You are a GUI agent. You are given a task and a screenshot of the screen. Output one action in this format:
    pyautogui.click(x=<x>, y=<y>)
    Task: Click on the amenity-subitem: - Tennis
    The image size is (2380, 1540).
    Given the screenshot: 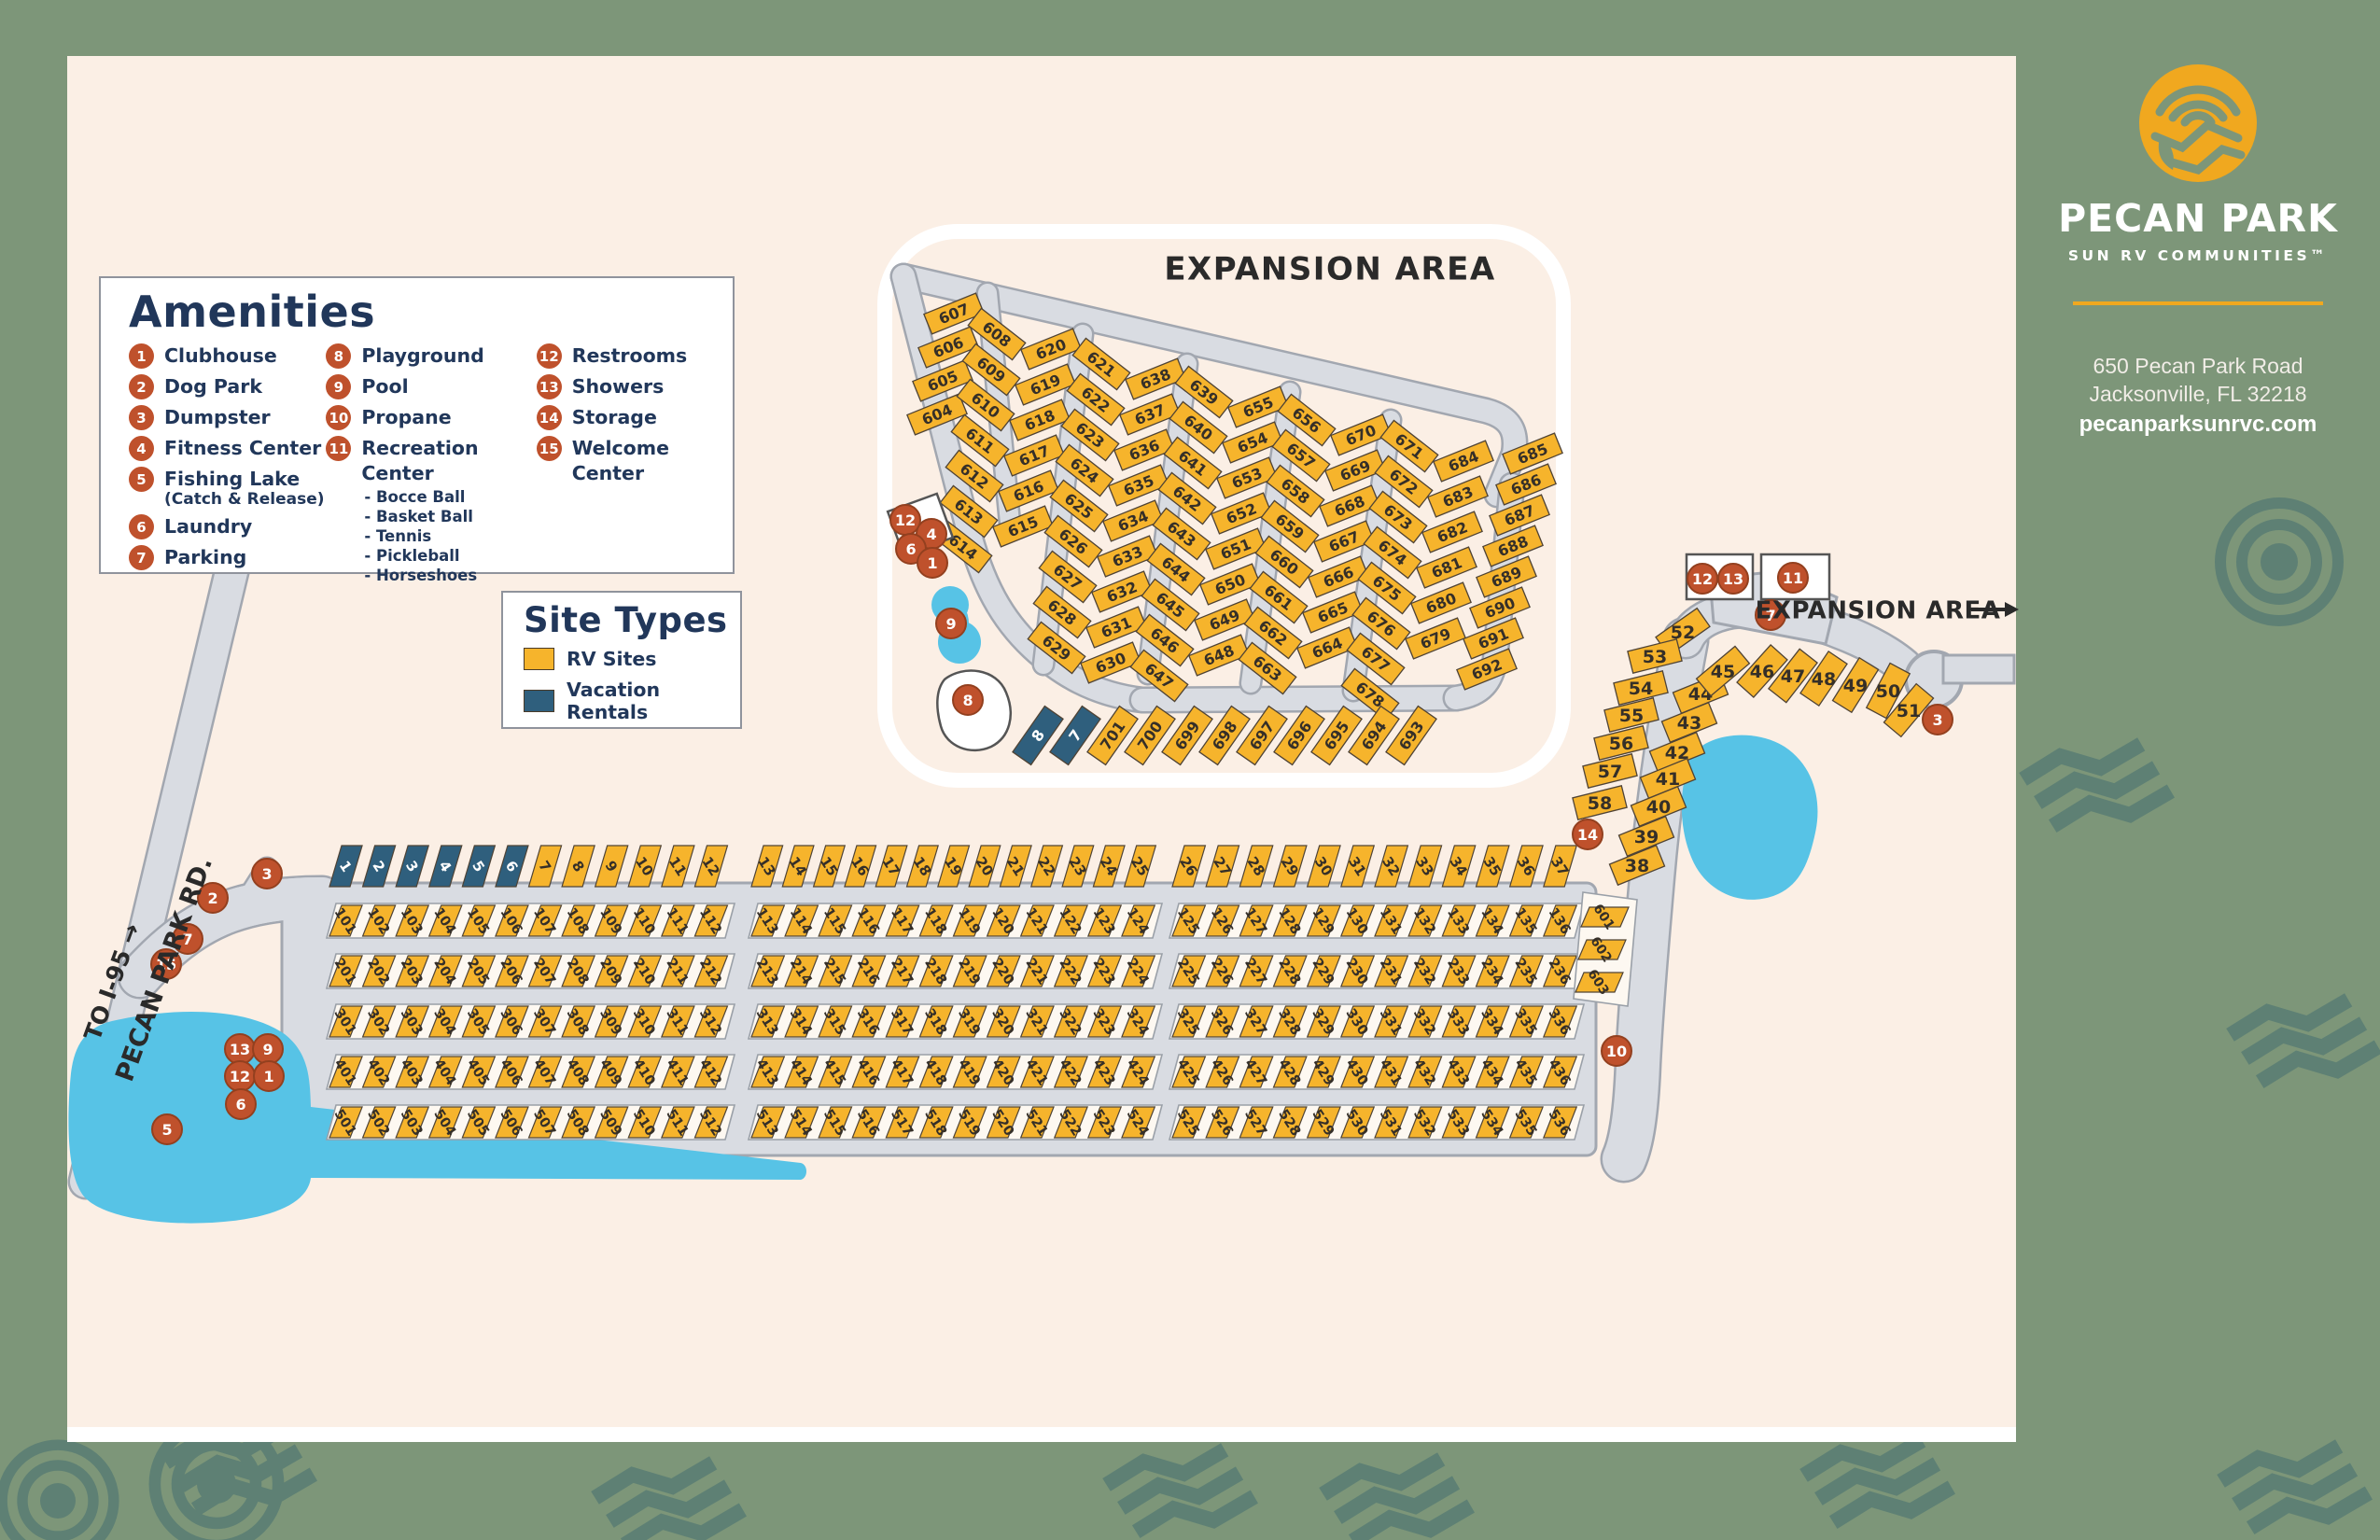 What is the action you would take?
    pyautogui.click(x=398, y=536)
    